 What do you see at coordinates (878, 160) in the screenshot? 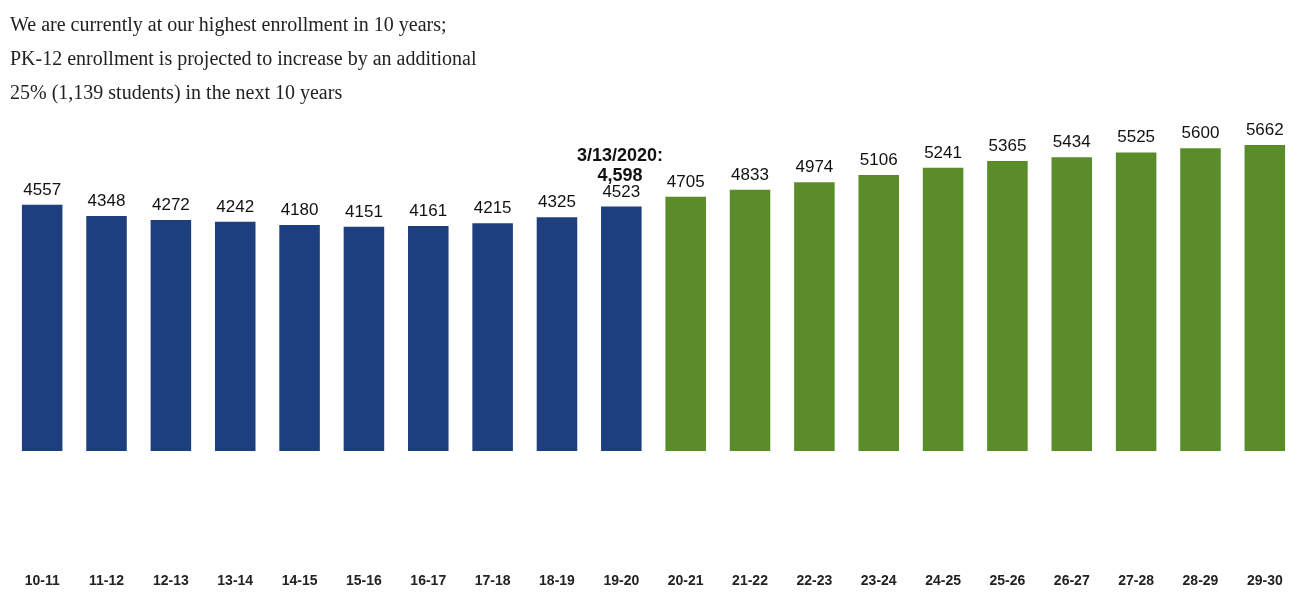
I see `data-label: 5106` at bounding box center [878, 160].